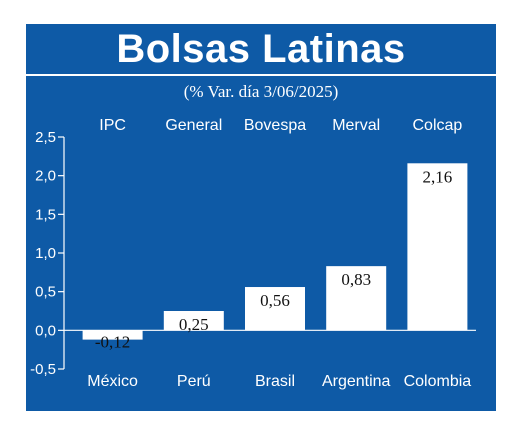  What do you see at coordinates (275, 381) in the screenshot?
I see `category-label: Brasil` at bounding box center [275, 381].